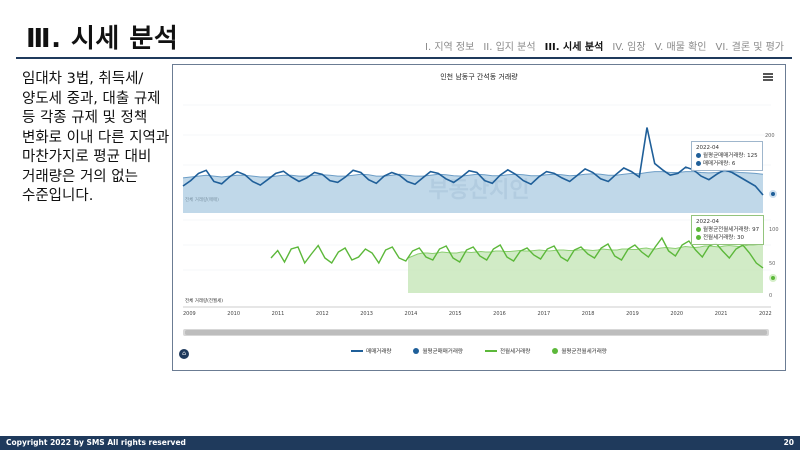  What do you see at coordinates (184, 354) in the screenshot?
I see `home-icon: ⌂` at bounding box center [184, 354].